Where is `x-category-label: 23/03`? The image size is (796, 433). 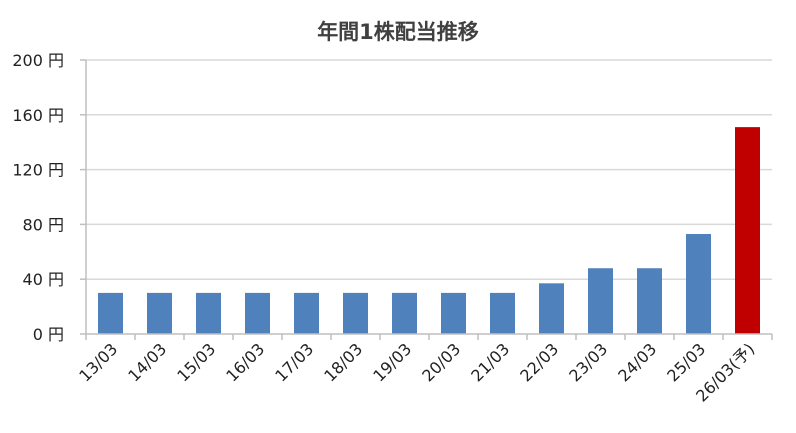
x-category-label: 23/03 is located at coordinates (588, 362).